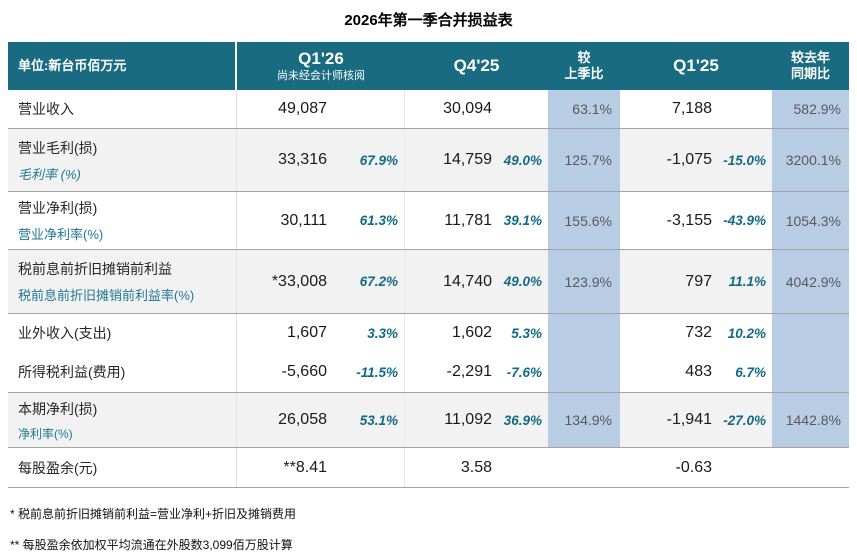  What do you see at coordinates (46, 109) in the screenshot?
I see `row-label: 营业收入` at bounding box center [46, 109].